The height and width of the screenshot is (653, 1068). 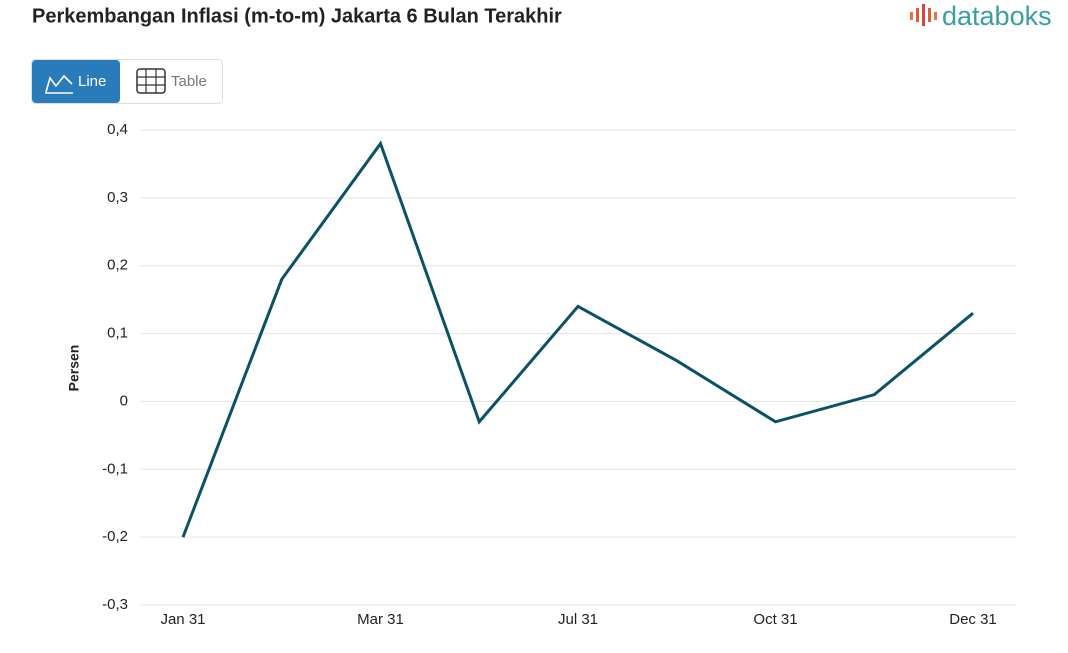 I want to click on table-button: Table, so click(x=171, y=81).